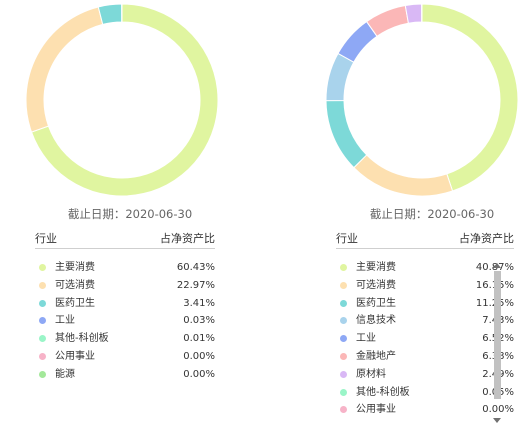 The width and height of the screenshot is (522, 435). I want to click on legend-row: 可选消费 22.97%, so click(125, 286).